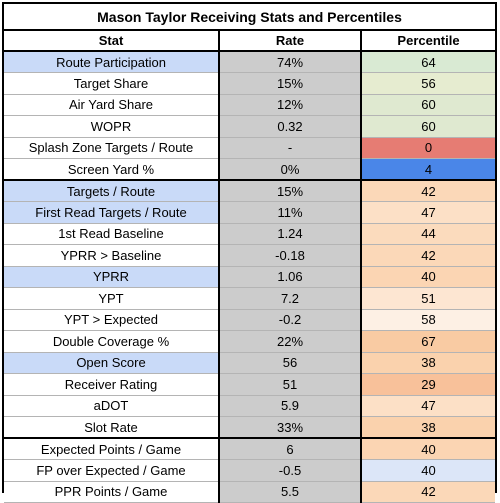 The height and width of the screenshot is (503, 500). I want to click on rate-cell: 51, so click(290, 384).